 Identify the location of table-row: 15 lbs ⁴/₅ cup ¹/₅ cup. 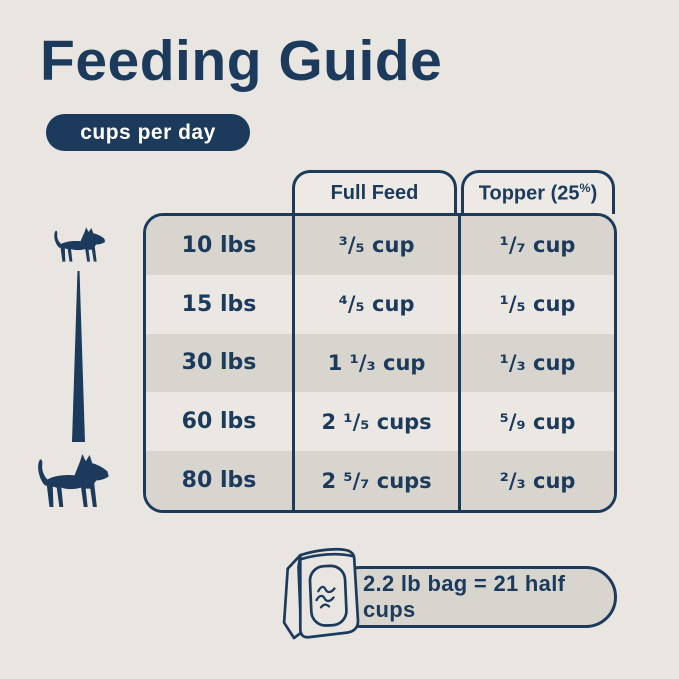
(380, 304).